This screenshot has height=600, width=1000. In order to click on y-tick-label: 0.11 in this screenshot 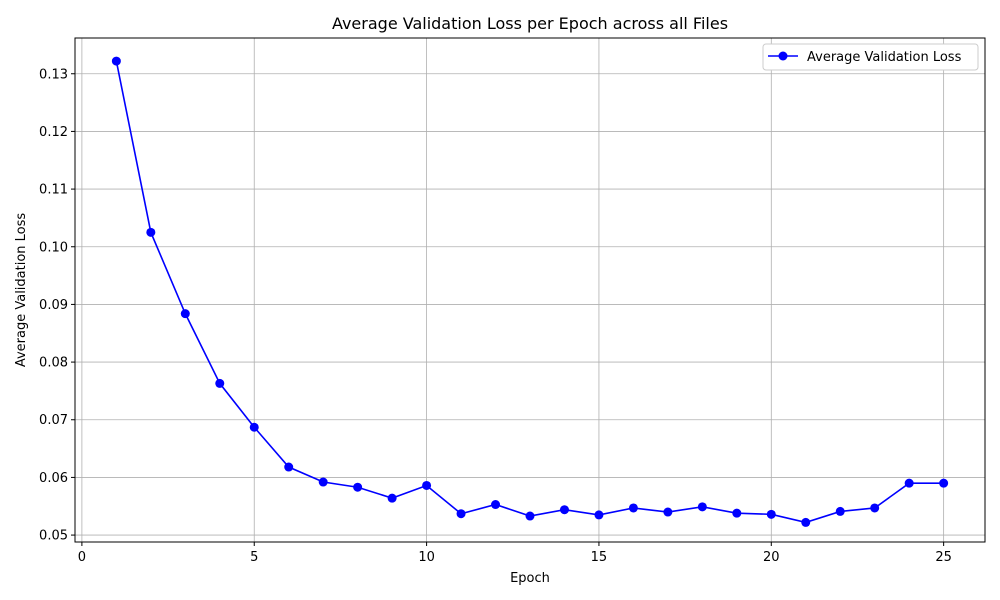, I will do `click(53, 190)`.